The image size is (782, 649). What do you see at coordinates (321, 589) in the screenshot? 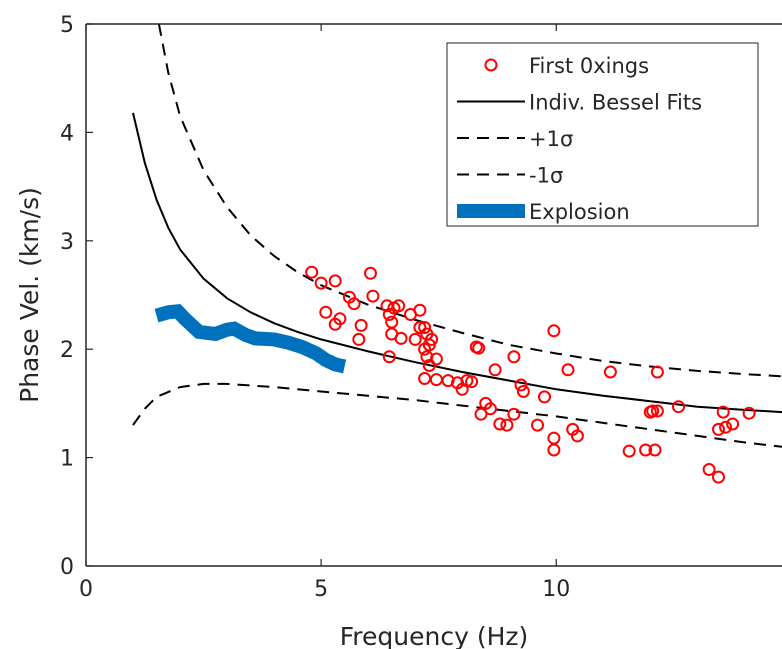
I see `x-tick-label: 5` at bounding box center [321, 589].